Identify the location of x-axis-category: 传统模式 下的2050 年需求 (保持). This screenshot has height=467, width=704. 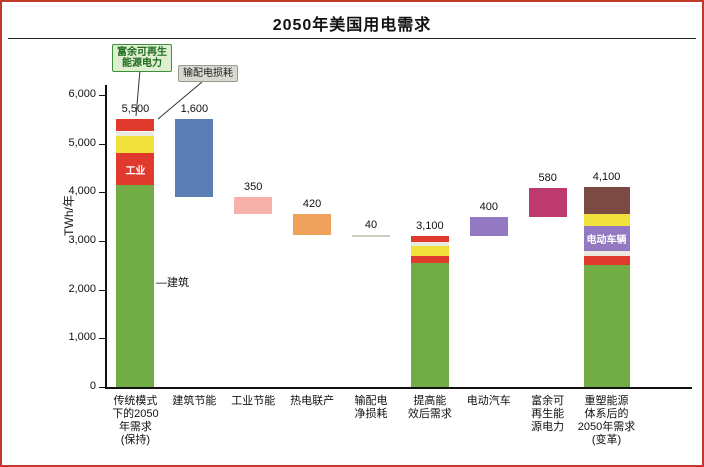
(135, 421).